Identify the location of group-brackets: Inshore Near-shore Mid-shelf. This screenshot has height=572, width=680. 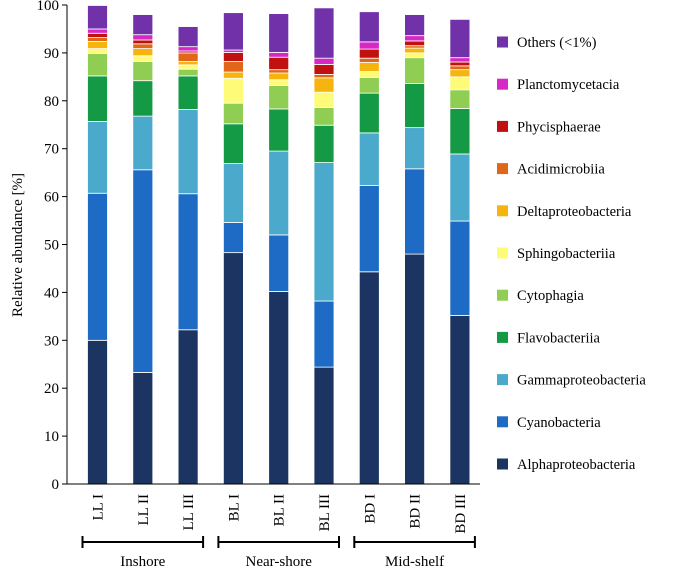
(278, 553).